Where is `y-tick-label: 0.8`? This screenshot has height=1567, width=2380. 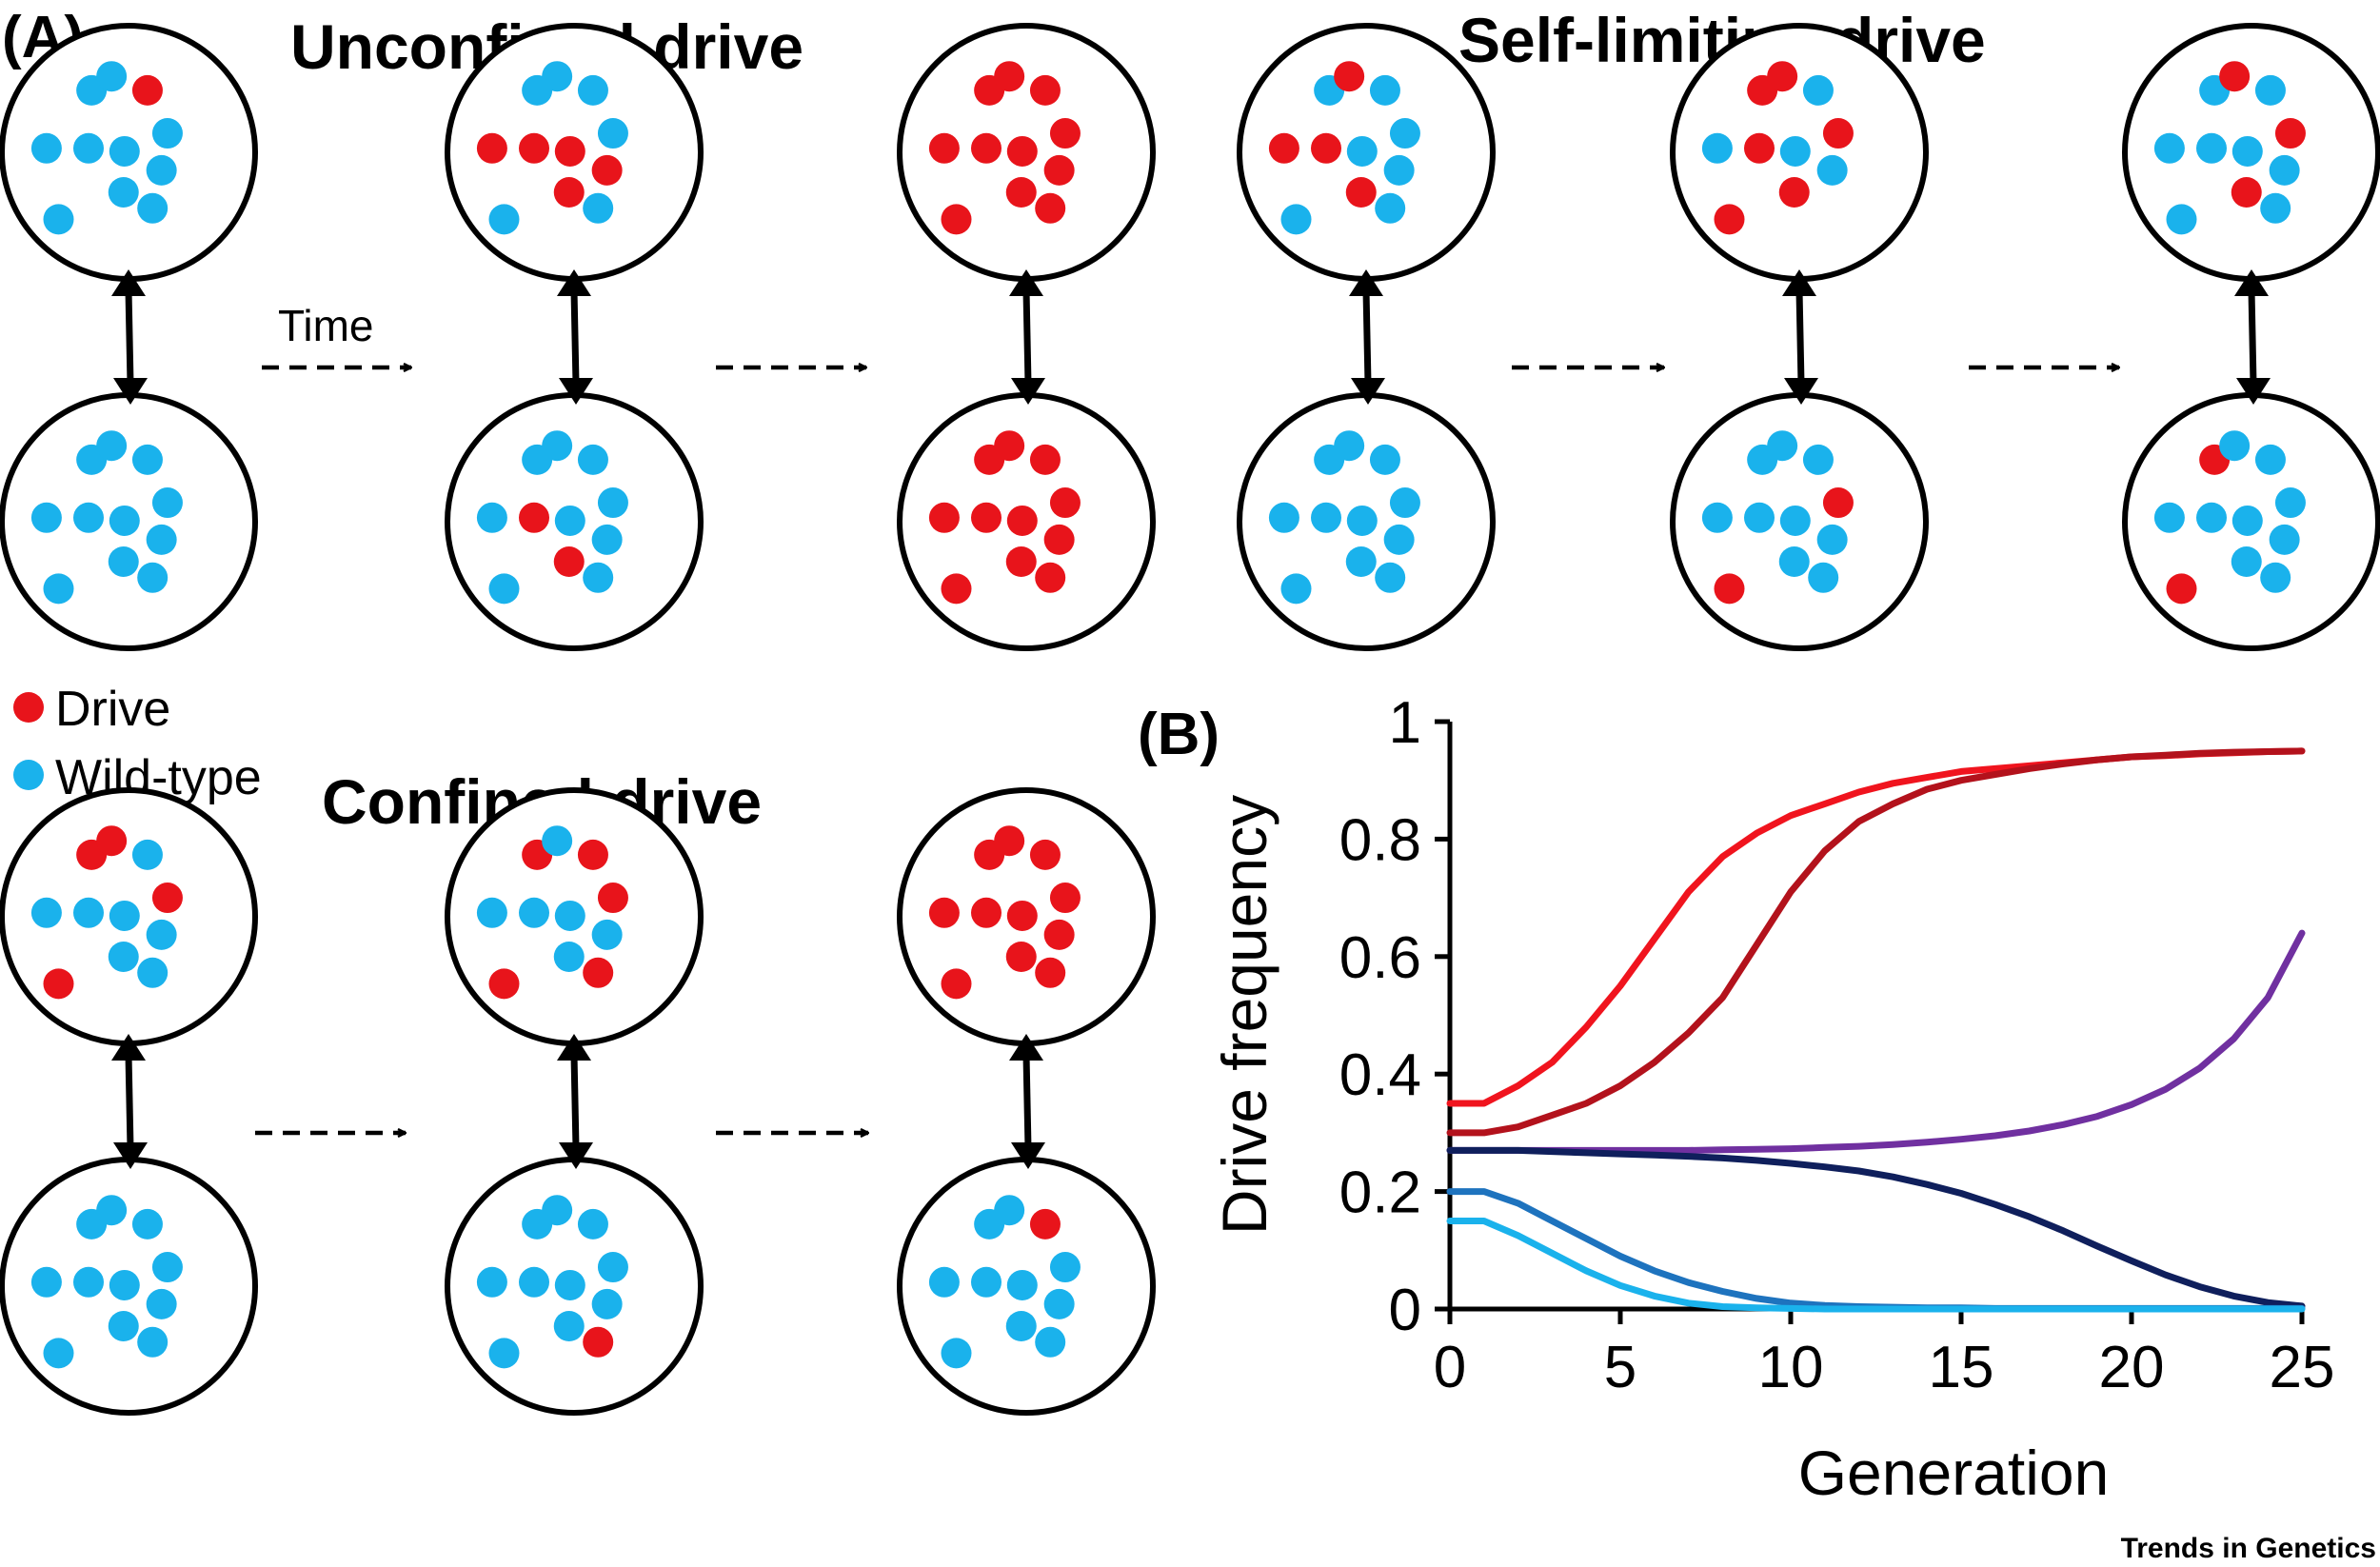 y-tick-label: 0.8 is located at coordinates (1380, 840).